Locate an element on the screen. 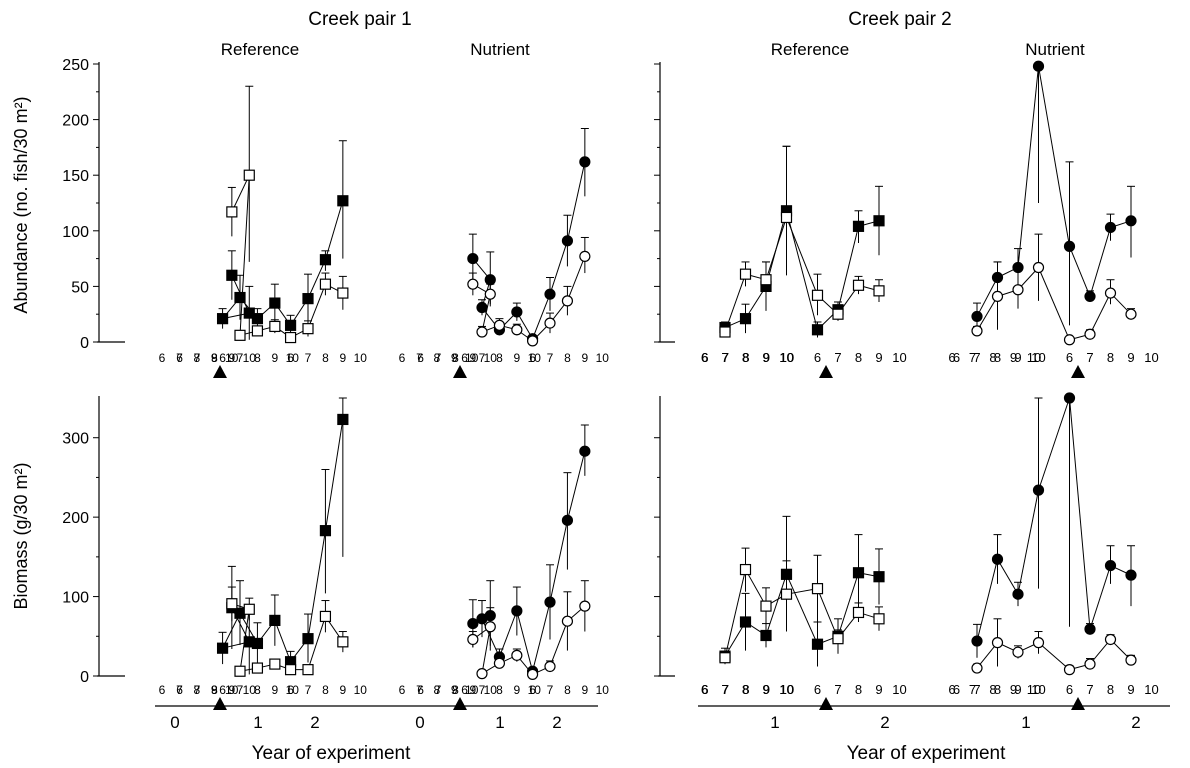 The image size is (1190, 768). treatment-arrow is located at coordinates (1078, 371).